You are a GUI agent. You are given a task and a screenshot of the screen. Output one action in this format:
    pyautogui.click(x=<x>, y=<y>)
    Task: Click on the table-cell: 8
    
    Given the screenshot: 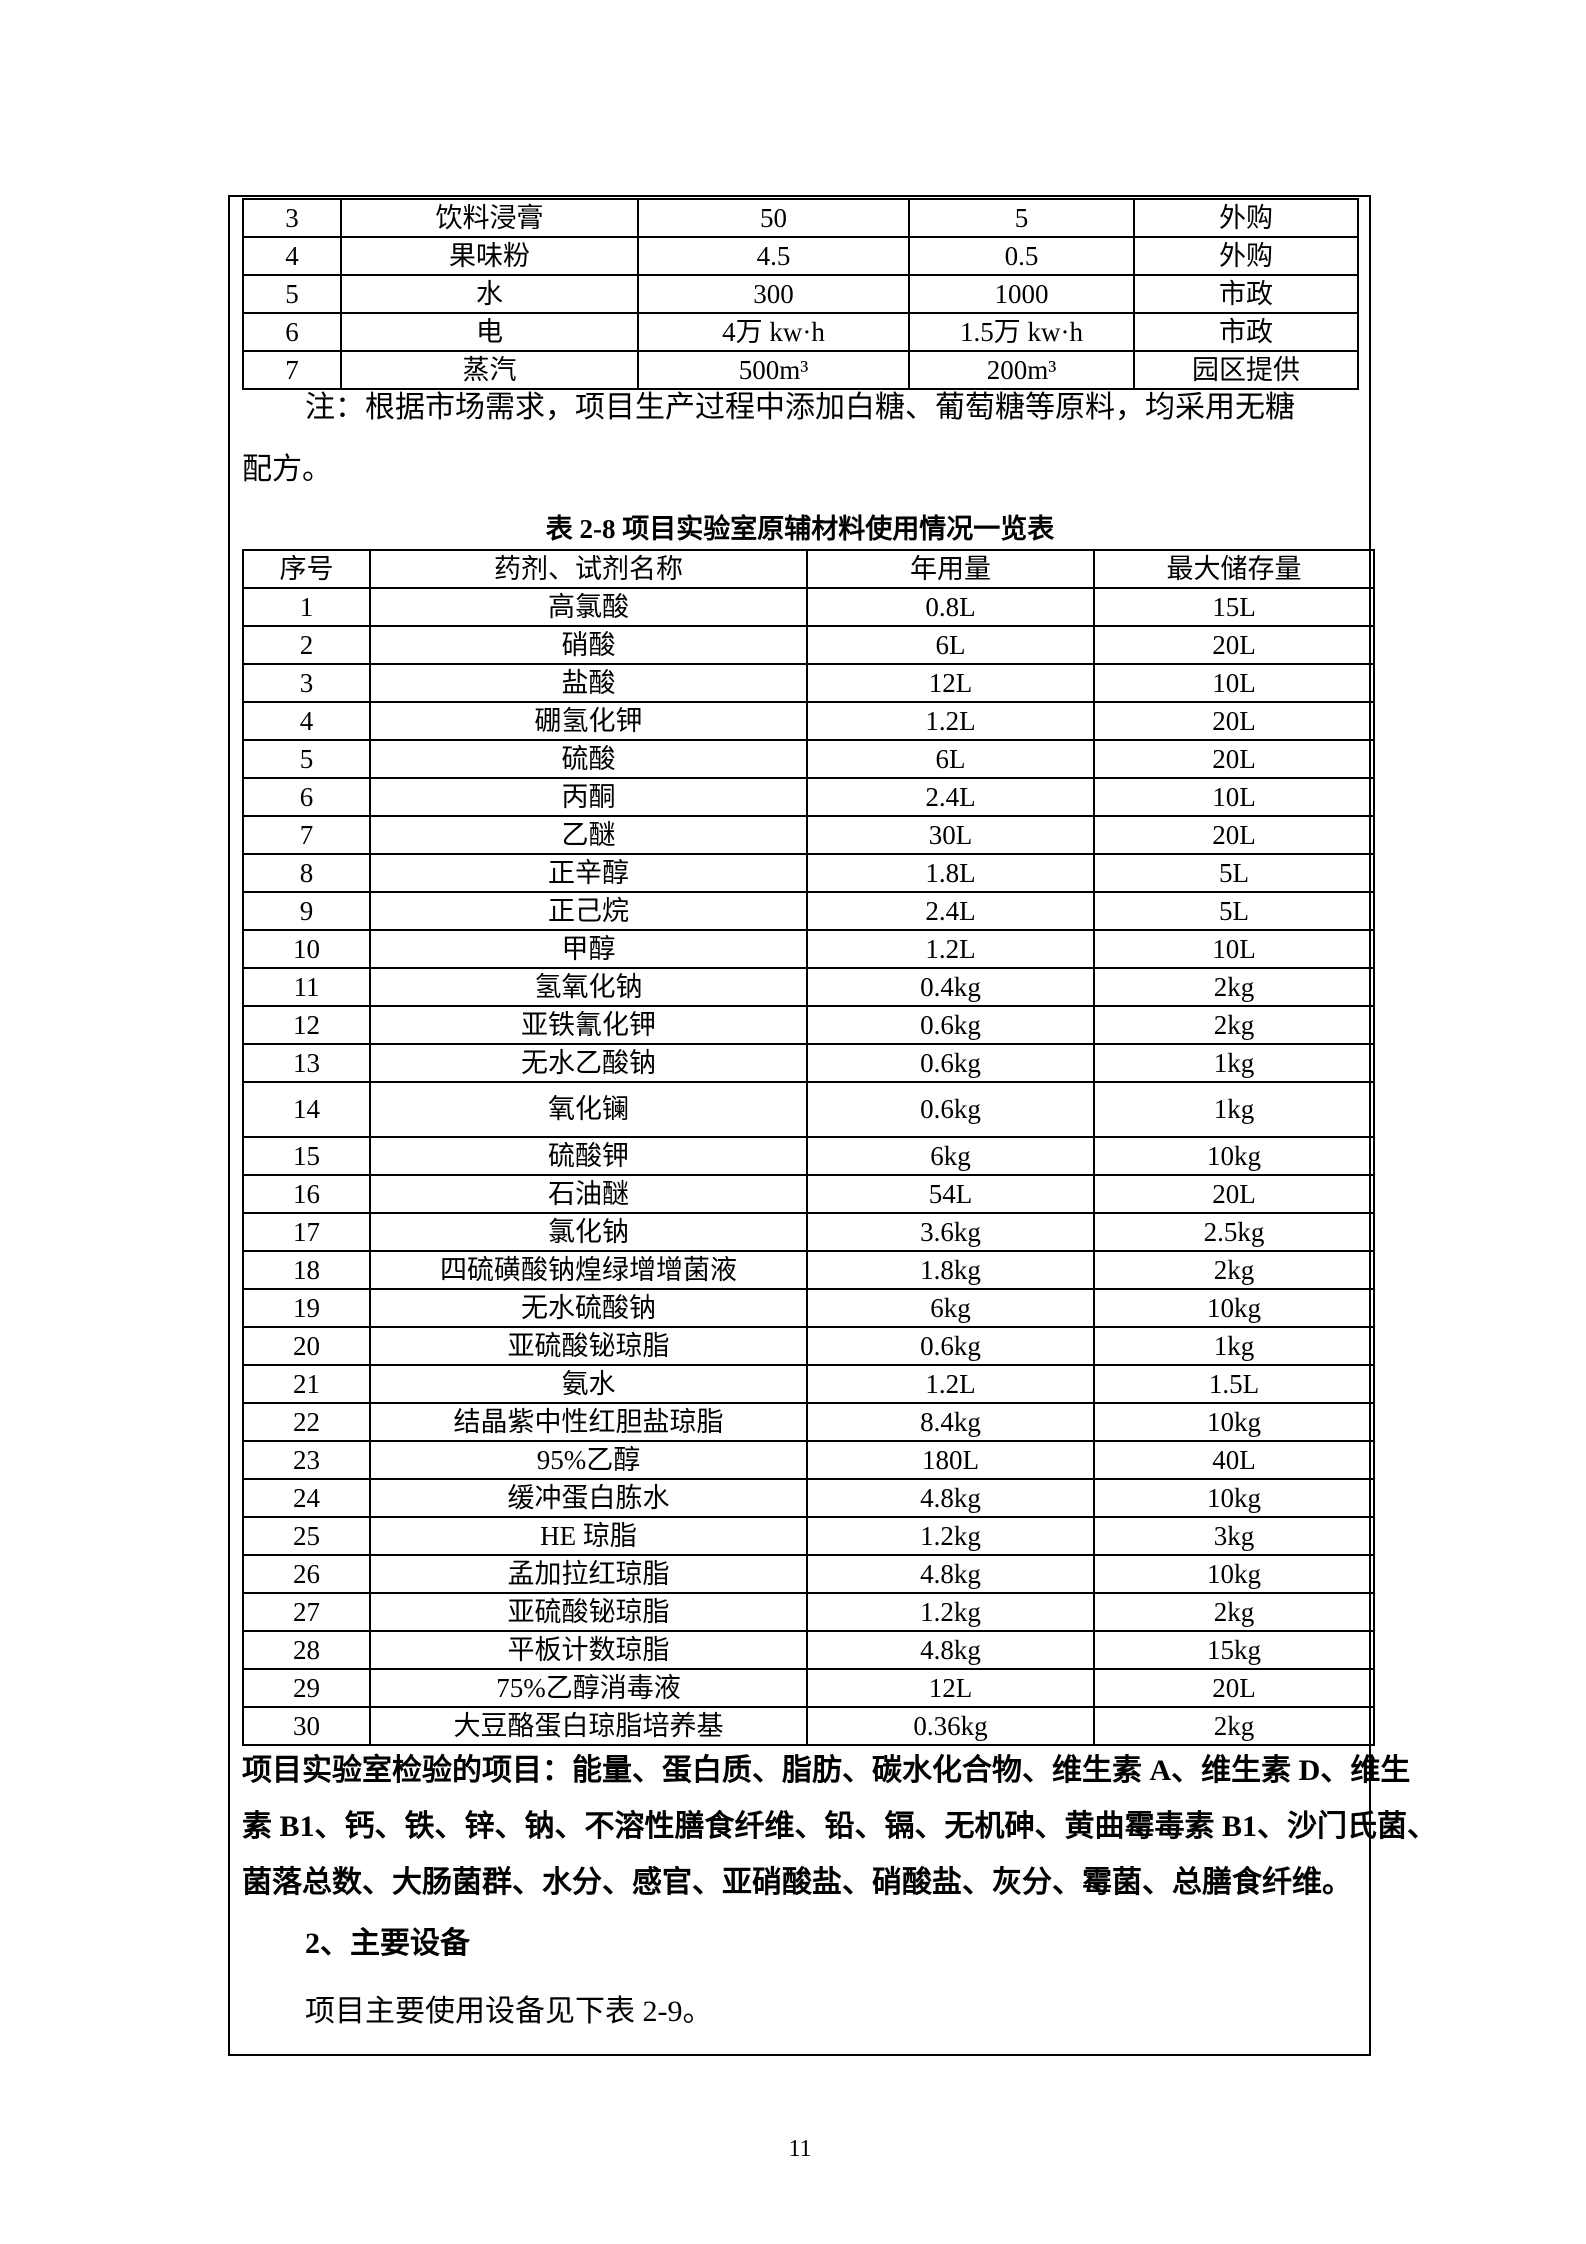 What is the action you would take?
    pyautogui.click(x=306, y=873)
    